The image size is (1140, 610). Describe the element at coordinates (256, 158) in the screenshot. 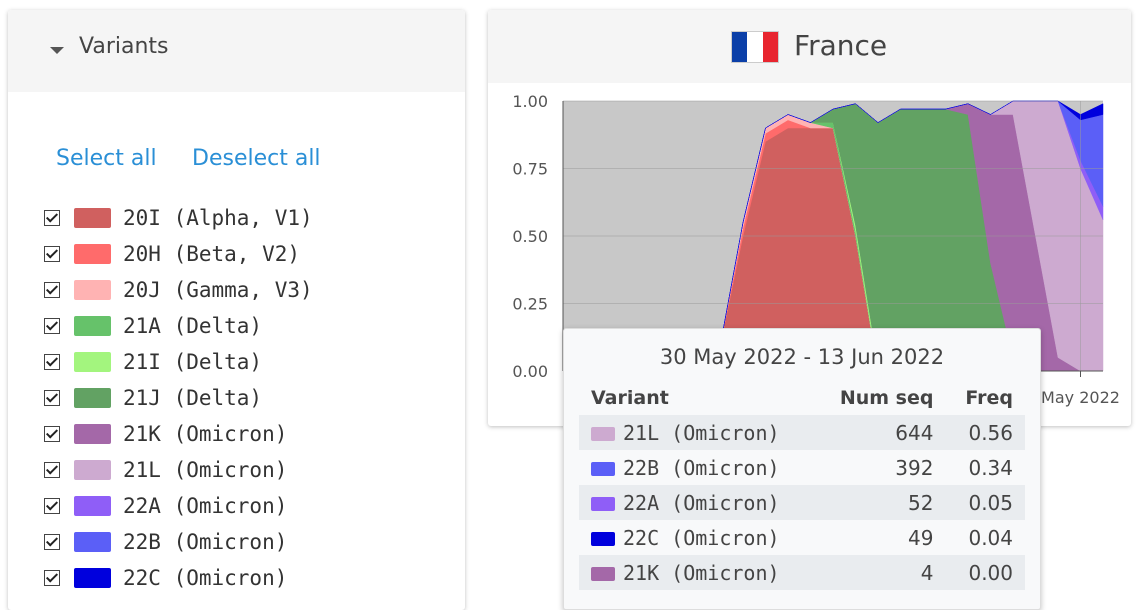

I see `deselect-all: Deselect all` at that location.